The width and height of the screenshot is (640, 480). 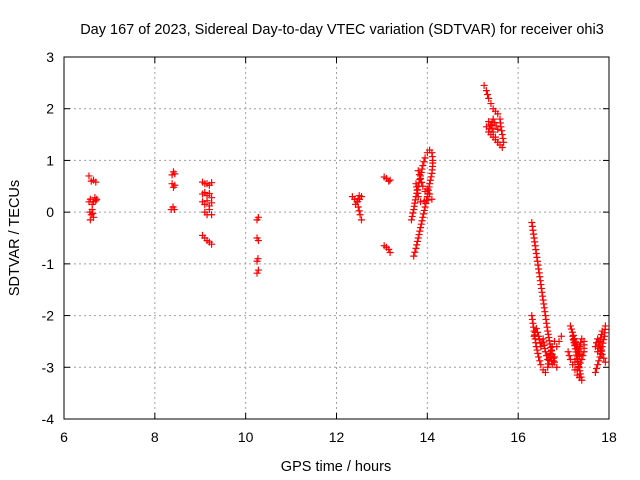 What do you see at coordinates (48, 316) in the screenshot?
I see `y-tick-label: -2` at bounding box center [48, 316].